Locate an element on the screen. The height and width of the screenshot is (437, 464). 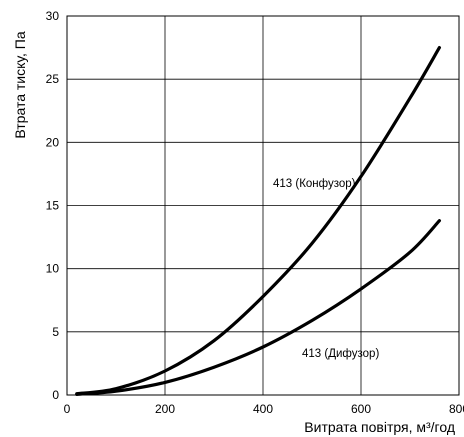
x-tick-label: 600 is located at coordinates (361, 409).